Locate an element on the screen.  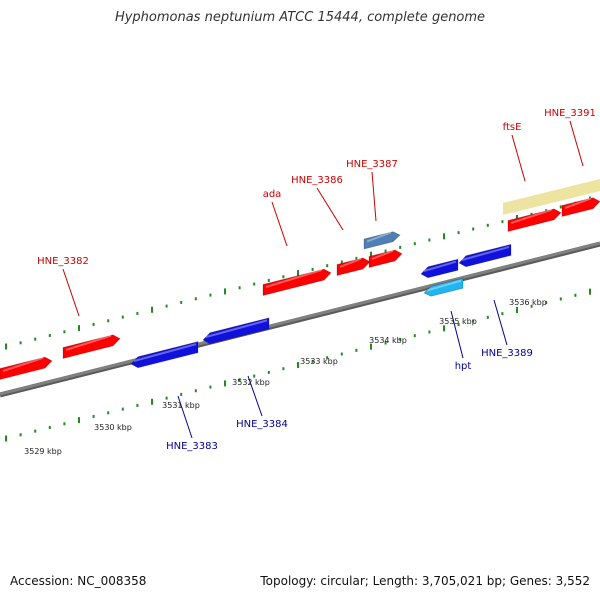
gene-arrow-ada-shine is located at coordinates (294, 278).